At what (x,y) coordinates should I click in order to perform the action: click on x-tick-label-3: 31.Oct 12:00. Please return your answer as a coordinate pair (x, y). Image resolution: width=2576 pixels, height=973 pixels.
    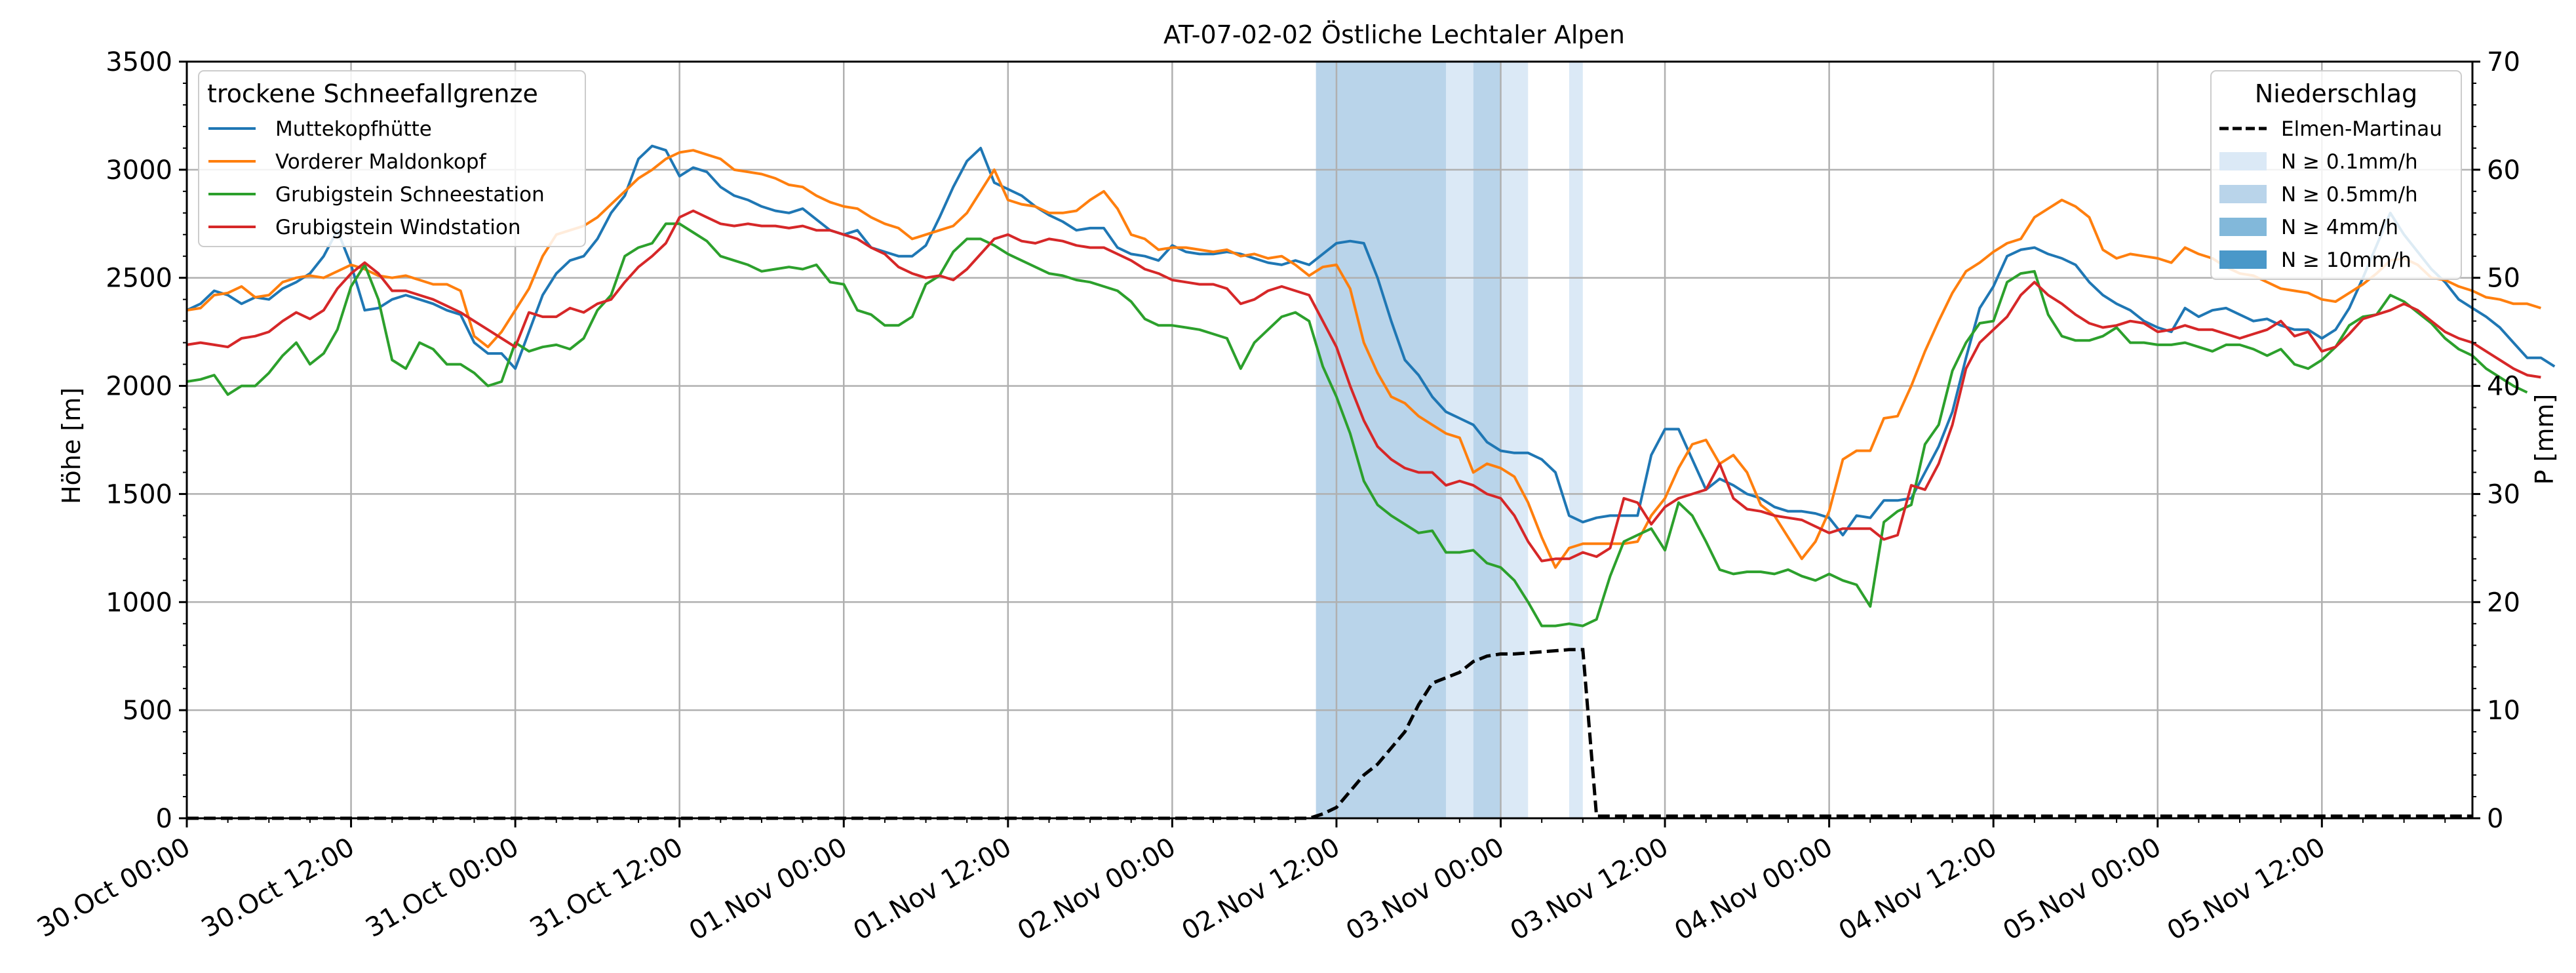
    Looking at the image, I should click on (606, 888).